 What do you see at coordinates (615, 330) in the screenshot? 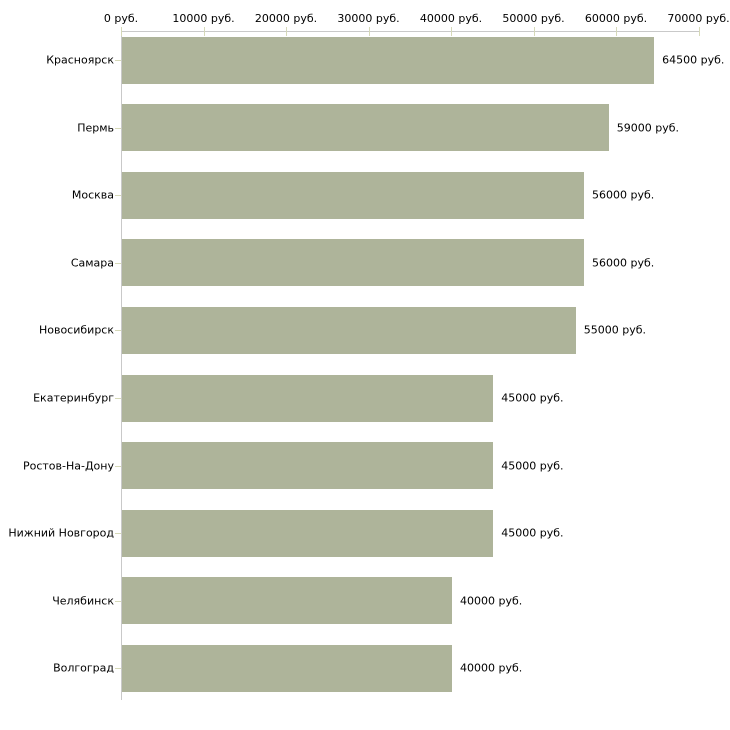
I see `value-label: 55000 руб.` at bounding box center [615, 330].